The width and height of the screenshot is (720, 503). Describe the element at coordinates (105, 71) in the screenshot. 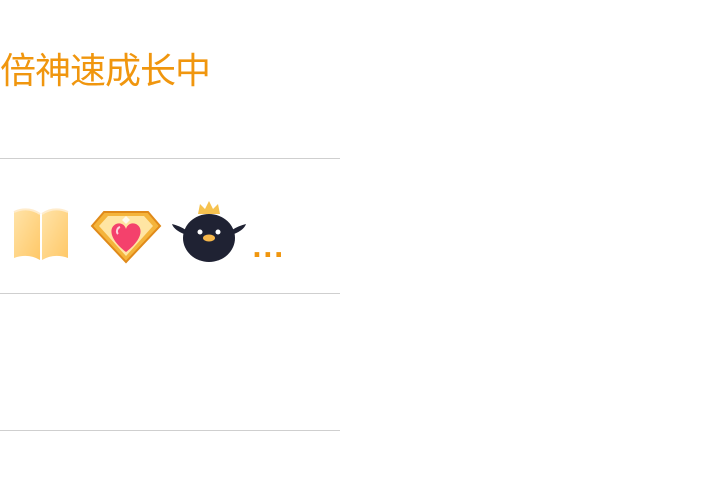

I see `page-title: 倍神速成长中` at that location.